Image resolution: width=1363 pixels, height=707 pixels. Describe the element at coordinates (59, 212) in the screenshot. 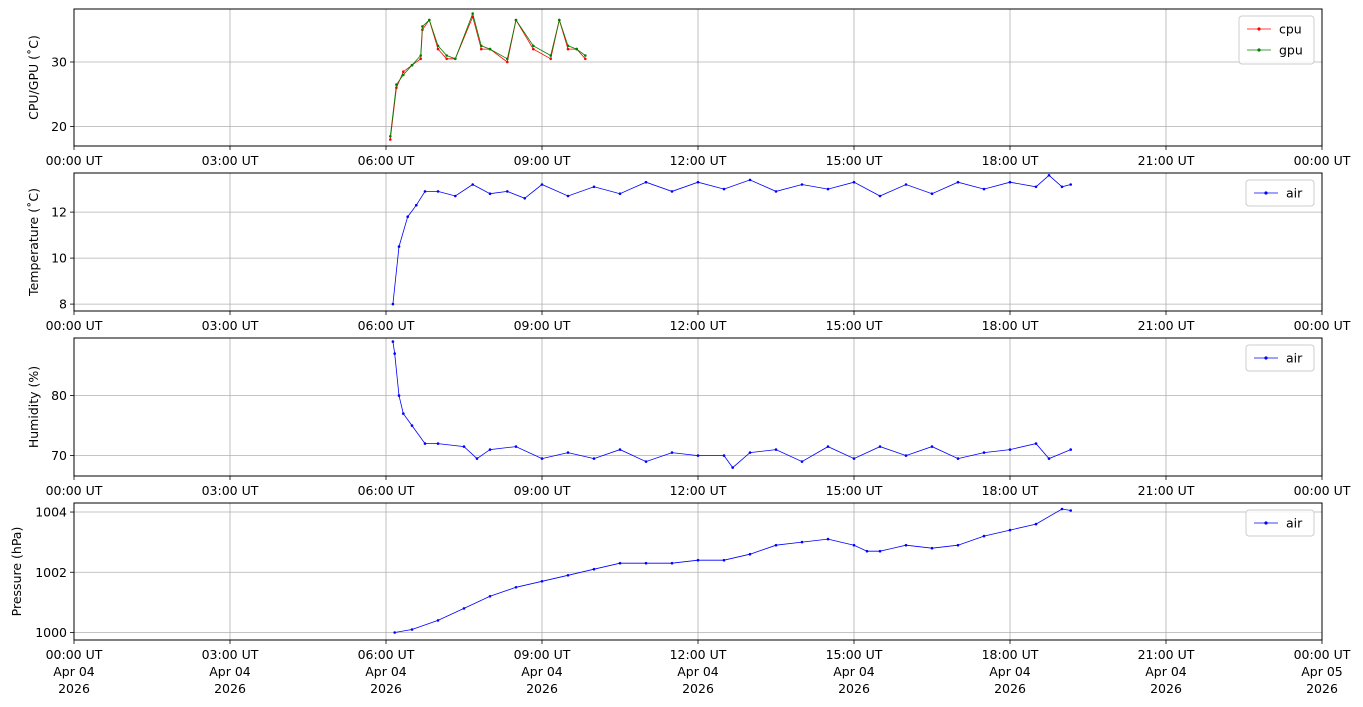

I see `y-tick-label: 12` at that location.